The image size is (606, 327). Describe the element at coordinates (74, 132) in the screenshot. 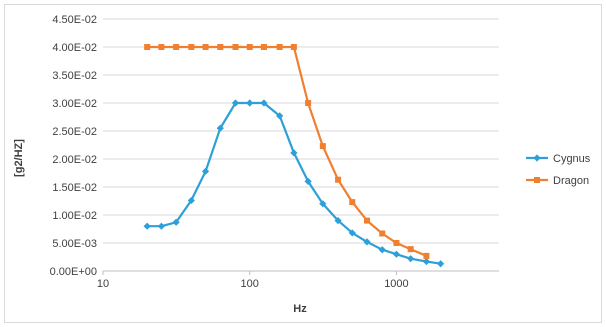

I see `y-tick-label: 2.50E-02` at that location.